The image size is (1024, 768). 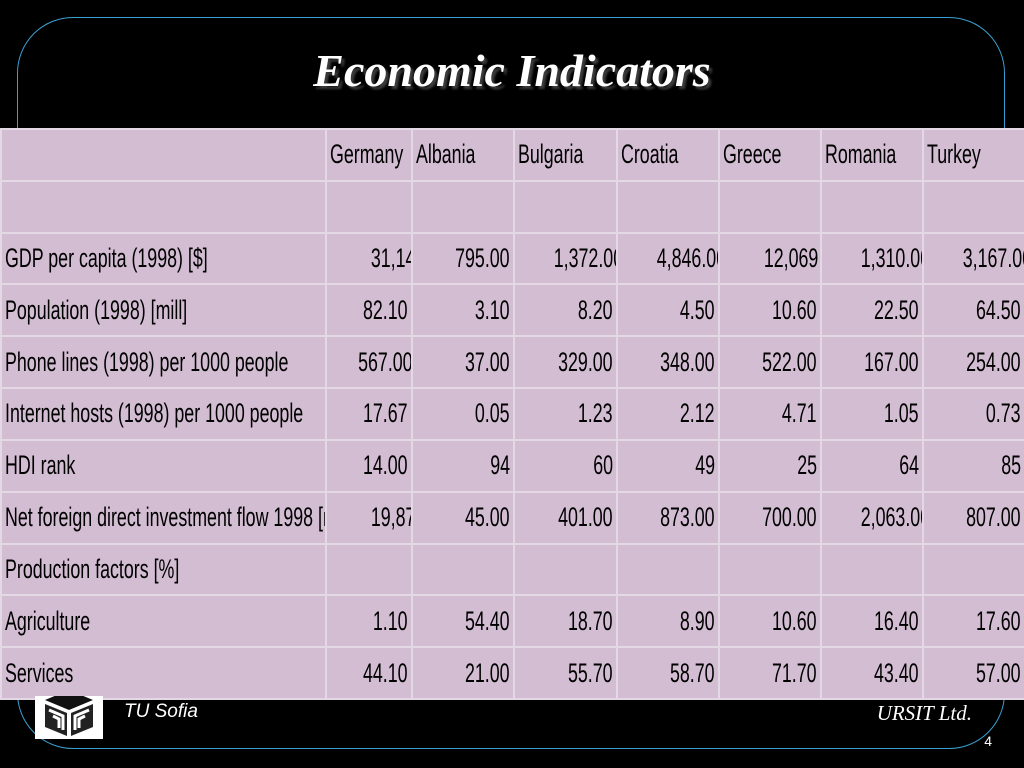 I want to click on table-cell: 17.60, so click(x=973, y=621).